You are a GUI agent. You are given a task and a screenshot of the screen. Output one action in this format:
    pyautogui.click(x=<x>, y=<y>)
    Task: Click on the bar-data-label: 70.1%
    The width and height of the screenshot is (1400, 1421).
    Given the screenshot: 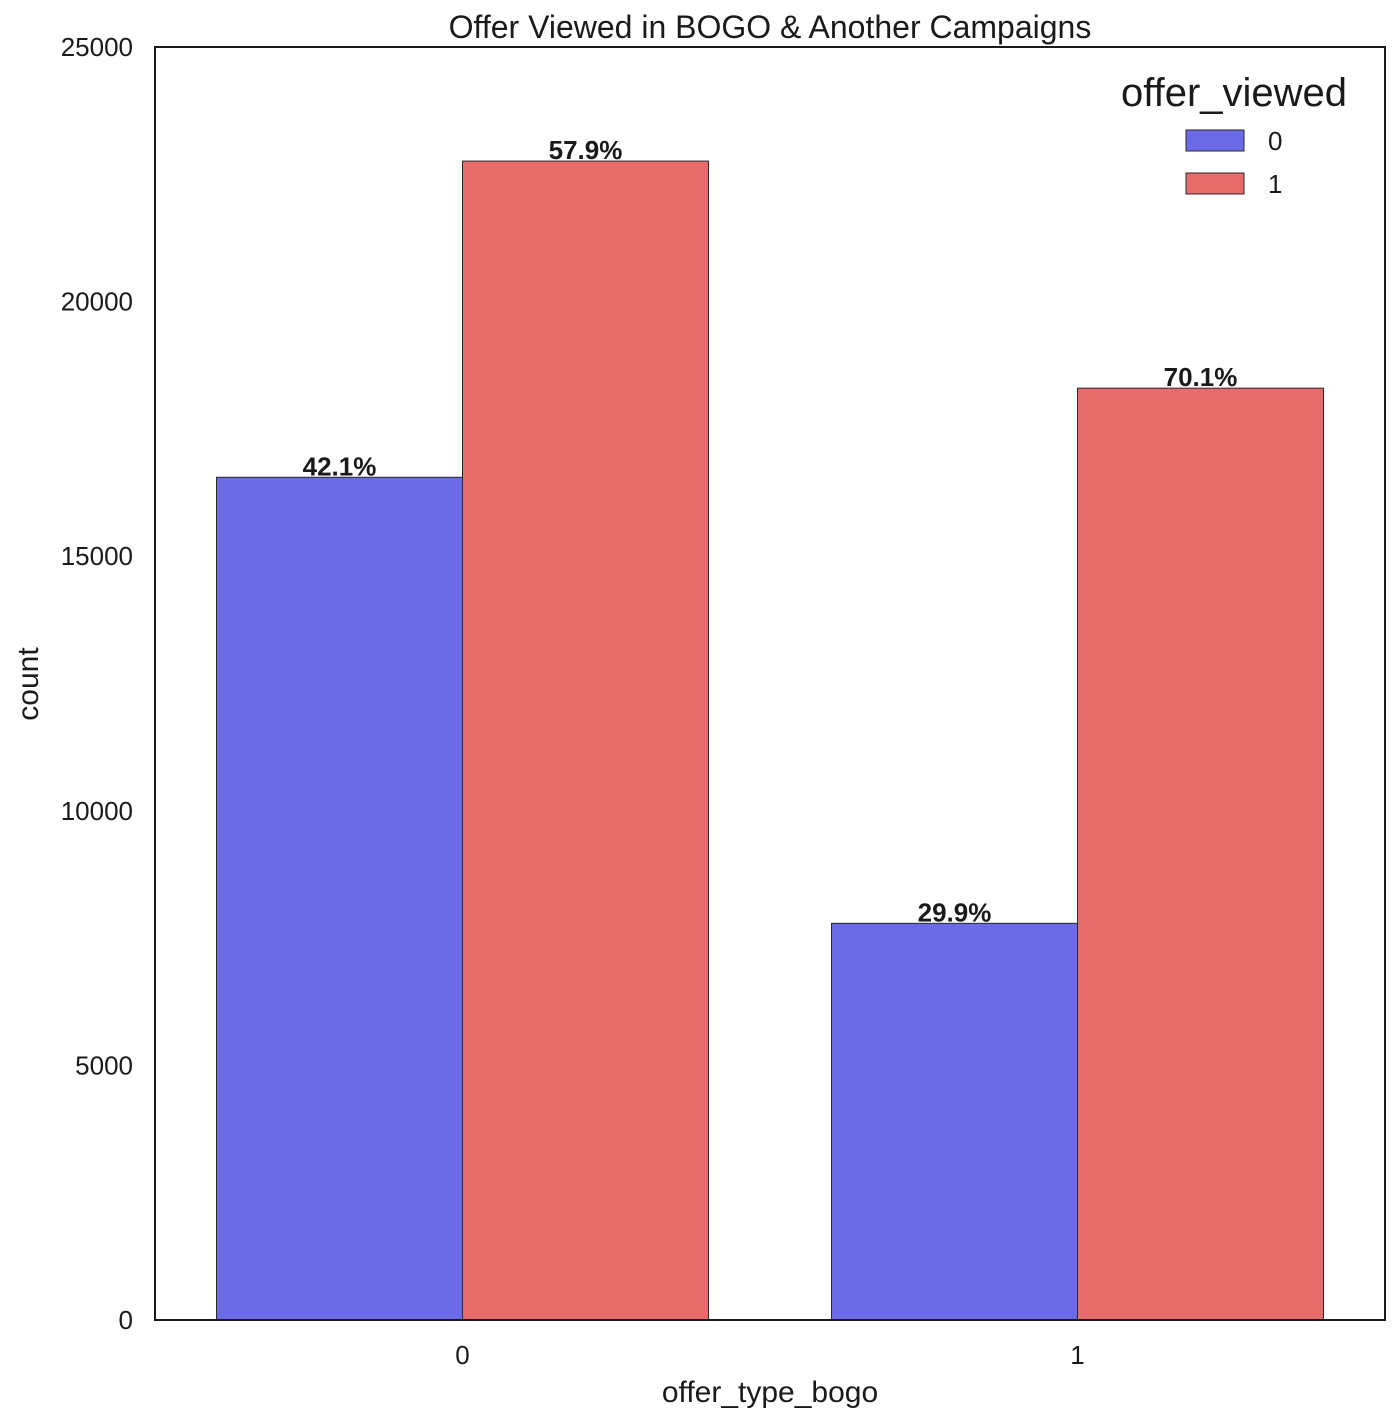 What is the action you would take?
    pyautogui.click(x=1201, y=377)
    